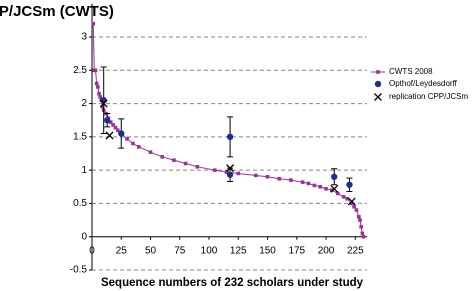 The image size is (474, 291). Describe the element at coordinates (80, 70) in the screenshot. I see `y-tick-label: 2.5` at that location.